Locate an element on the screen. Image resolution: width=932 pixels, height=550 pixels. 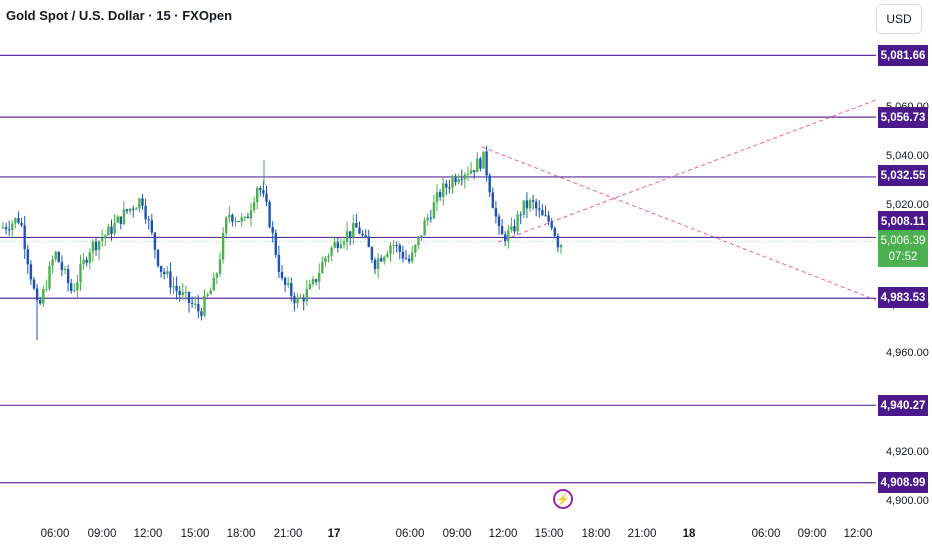
price-axis-tick: 4,900.00 is located at coordinates (907, 501).